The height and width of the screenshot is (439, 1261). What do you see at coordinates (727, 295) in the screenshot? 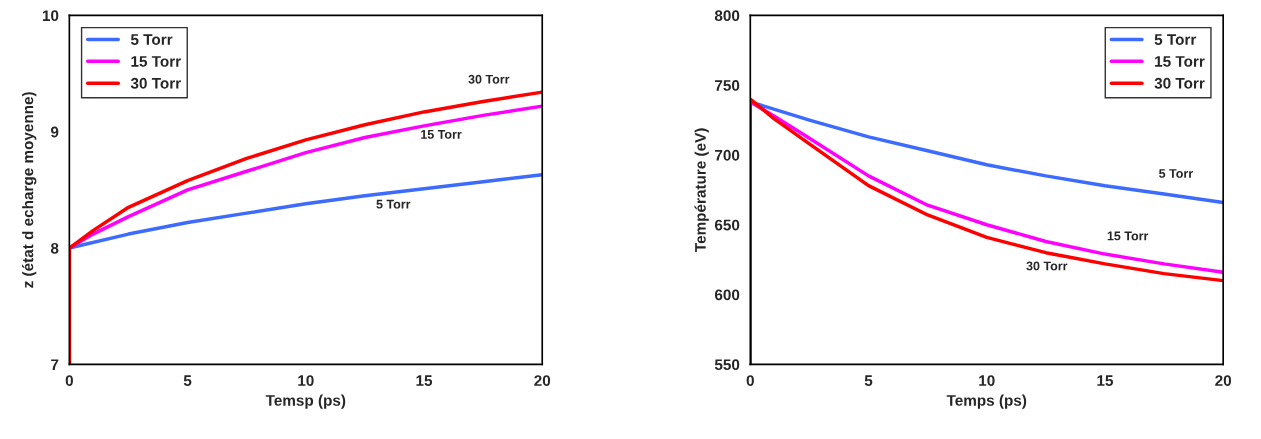
I see `y-tick-label: 600` at bounding box center [727, 295].